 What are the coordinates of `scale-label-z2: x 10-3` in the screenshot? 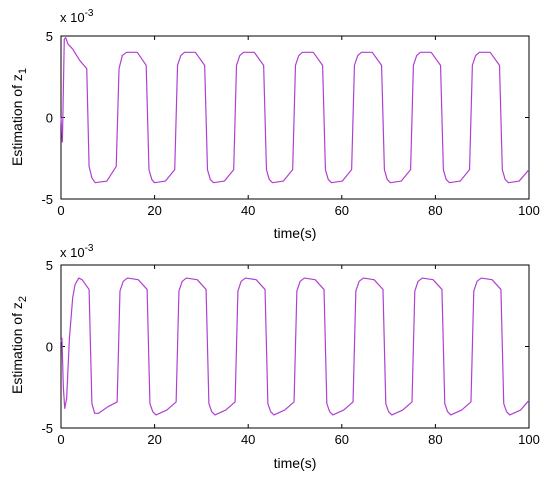 It's located at (77, 251).